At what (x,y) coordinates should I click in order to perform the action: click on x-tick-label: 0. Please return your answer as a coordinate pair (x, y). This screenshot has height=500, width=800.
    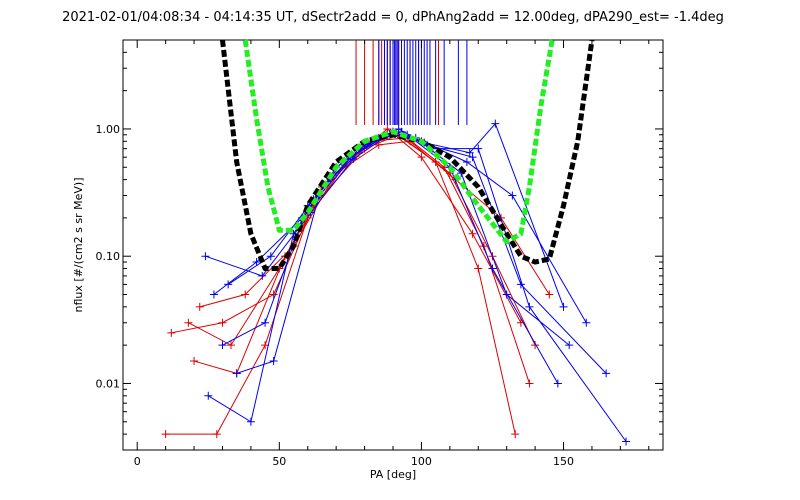
    Looking at the image, I should click on (137, 461).